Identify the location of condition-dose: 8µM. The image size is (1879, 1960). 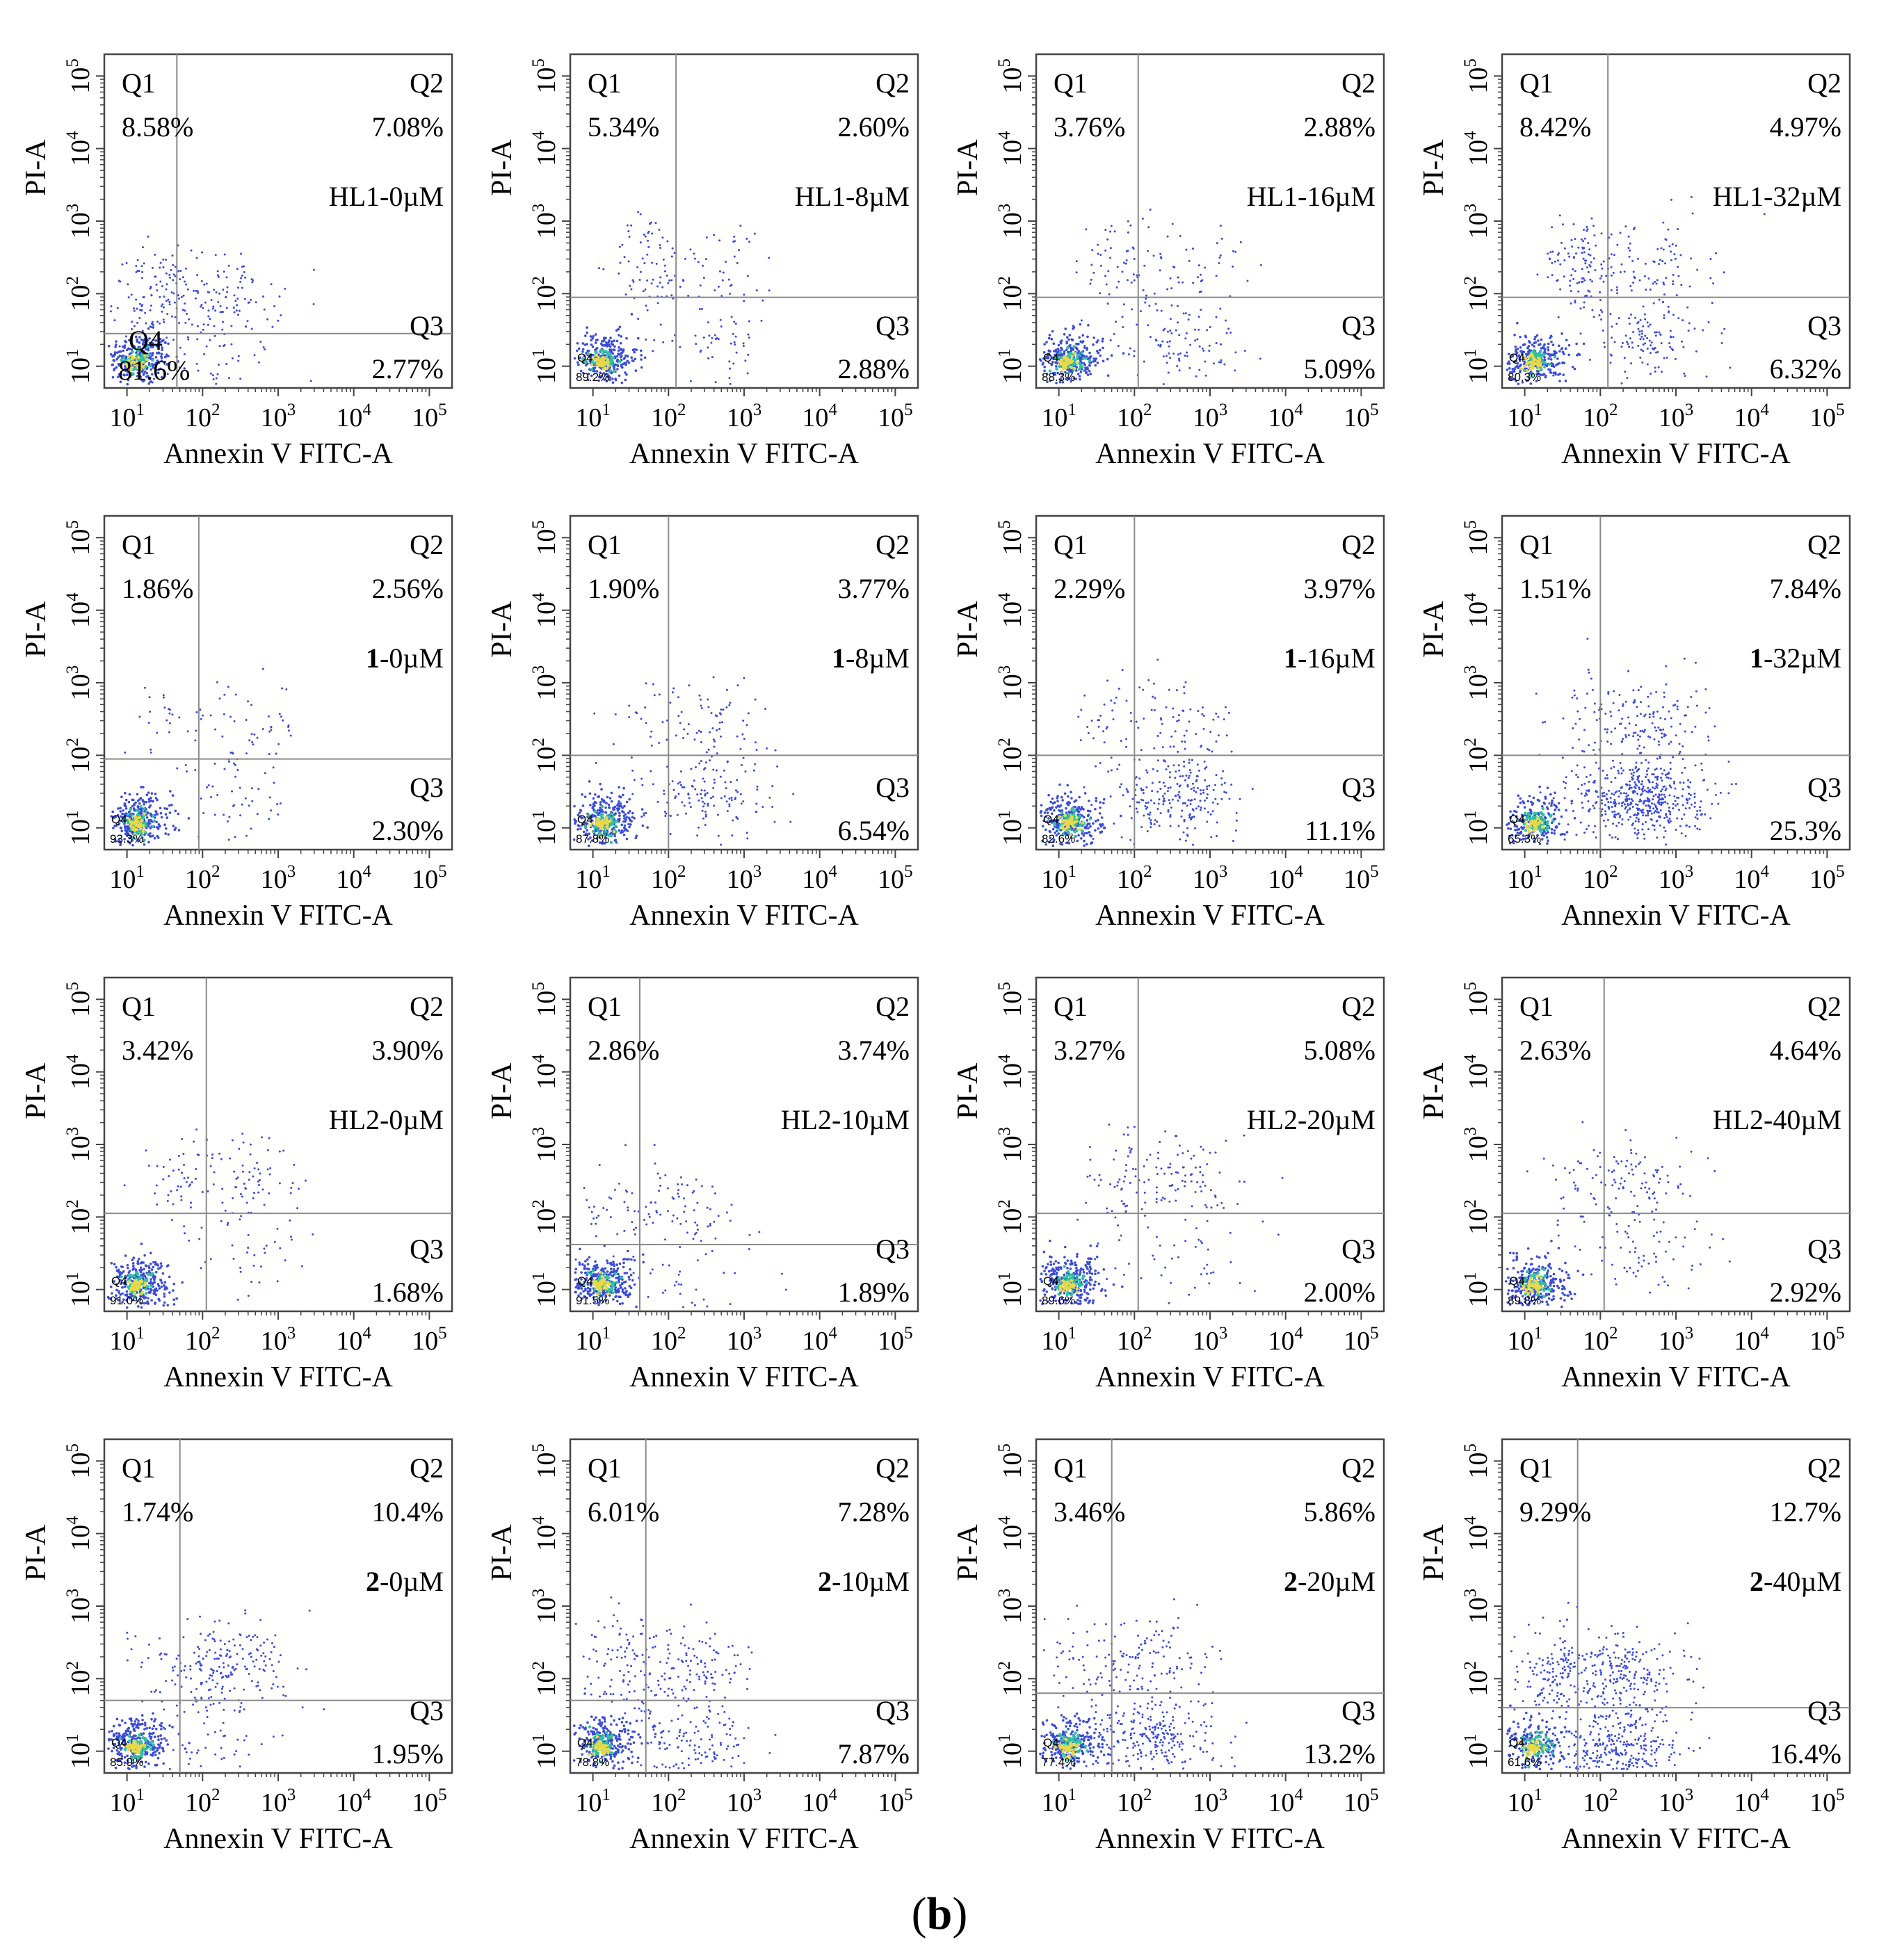
(882, 658).